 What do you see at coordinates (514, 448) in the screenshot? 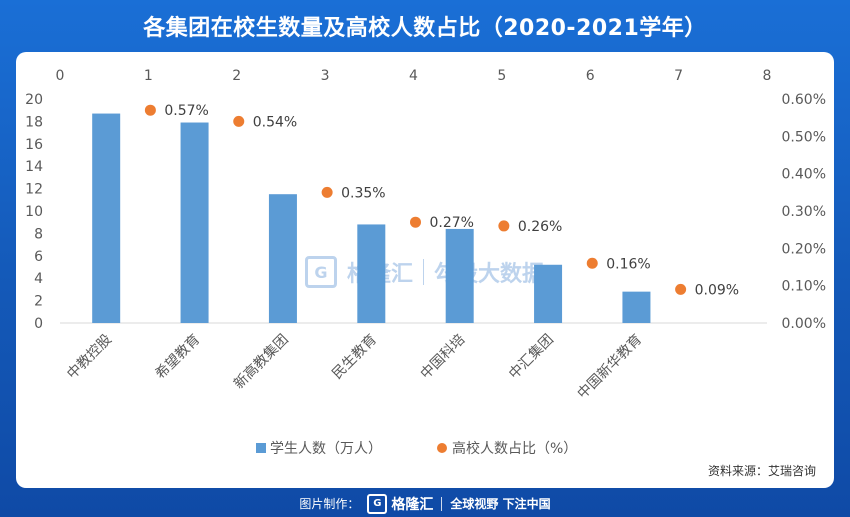
I see `legend-dot-label: 高校人数占比（%）` at bounding box center [514, 448].